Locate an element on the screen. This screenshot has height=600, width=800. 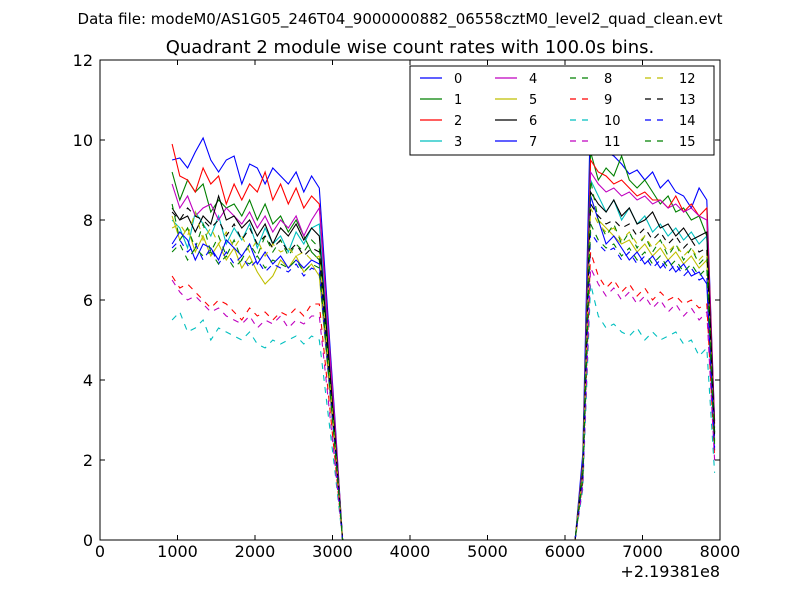
legend-label: 2 is located at coordinates (458, 121).